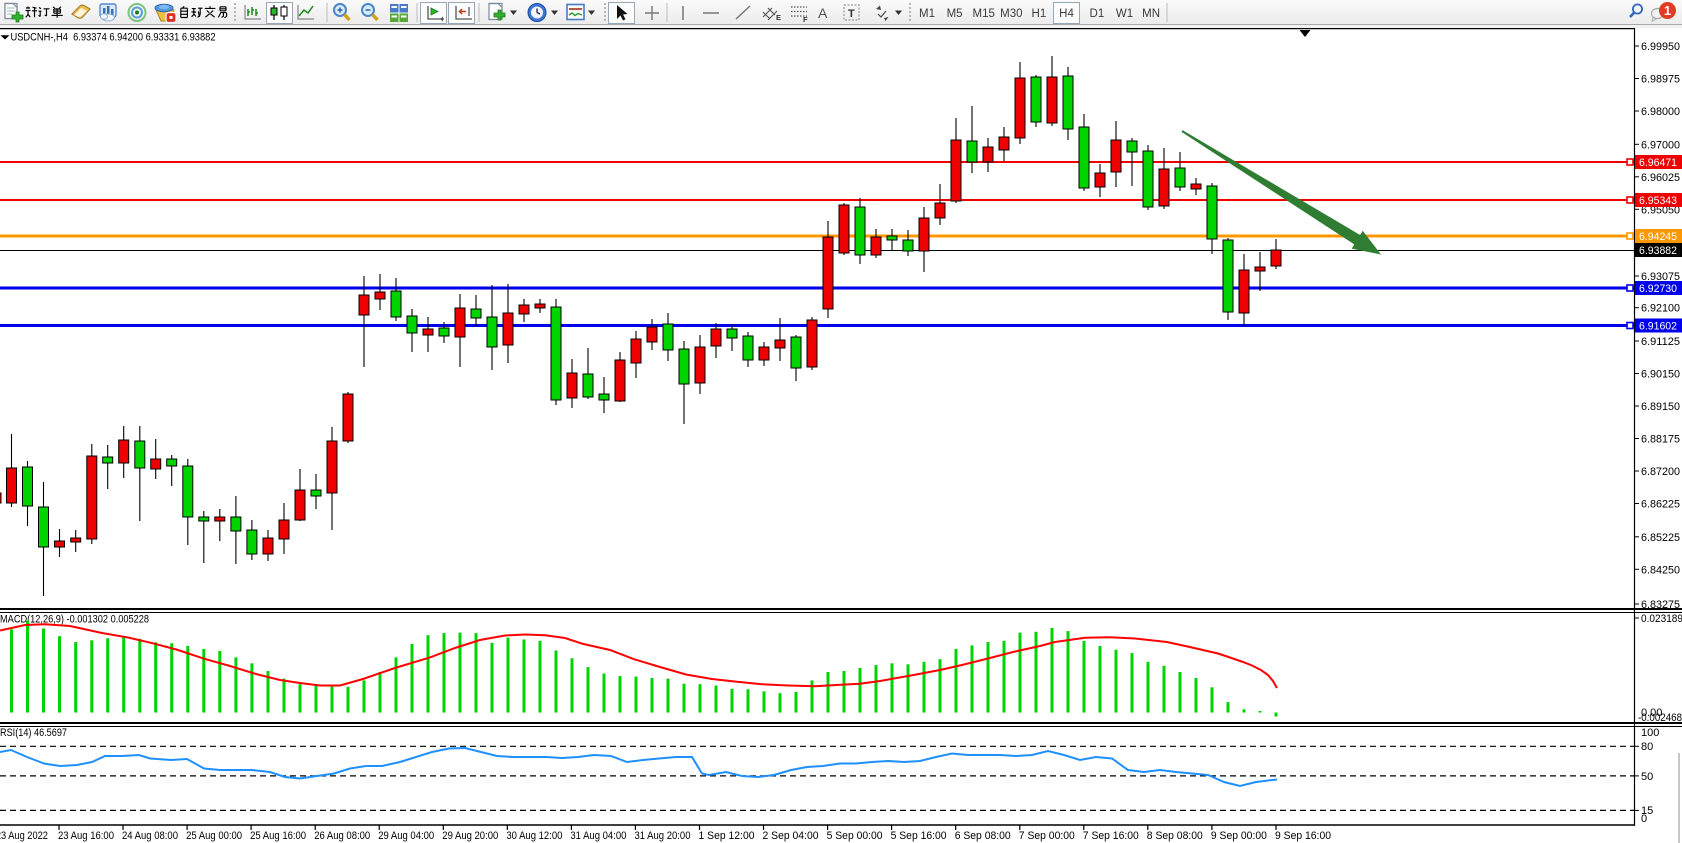 The width and height of the screenshot is (1682, 843). I want to click on svg-text: 8 Sep 08:00, so click(1175, 836).